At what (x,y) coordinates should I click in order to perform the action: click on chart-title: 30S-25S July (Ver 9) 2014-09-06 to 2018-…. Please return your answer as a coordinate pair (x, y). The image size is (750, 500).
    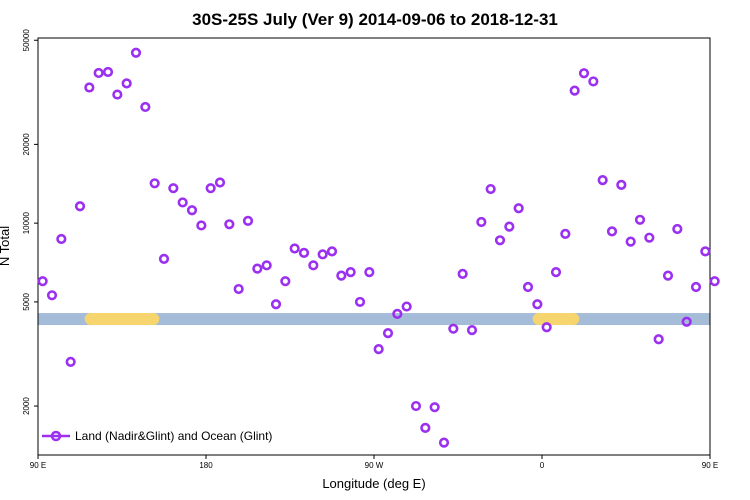
    Looking at the image, I should click on (375, 19).